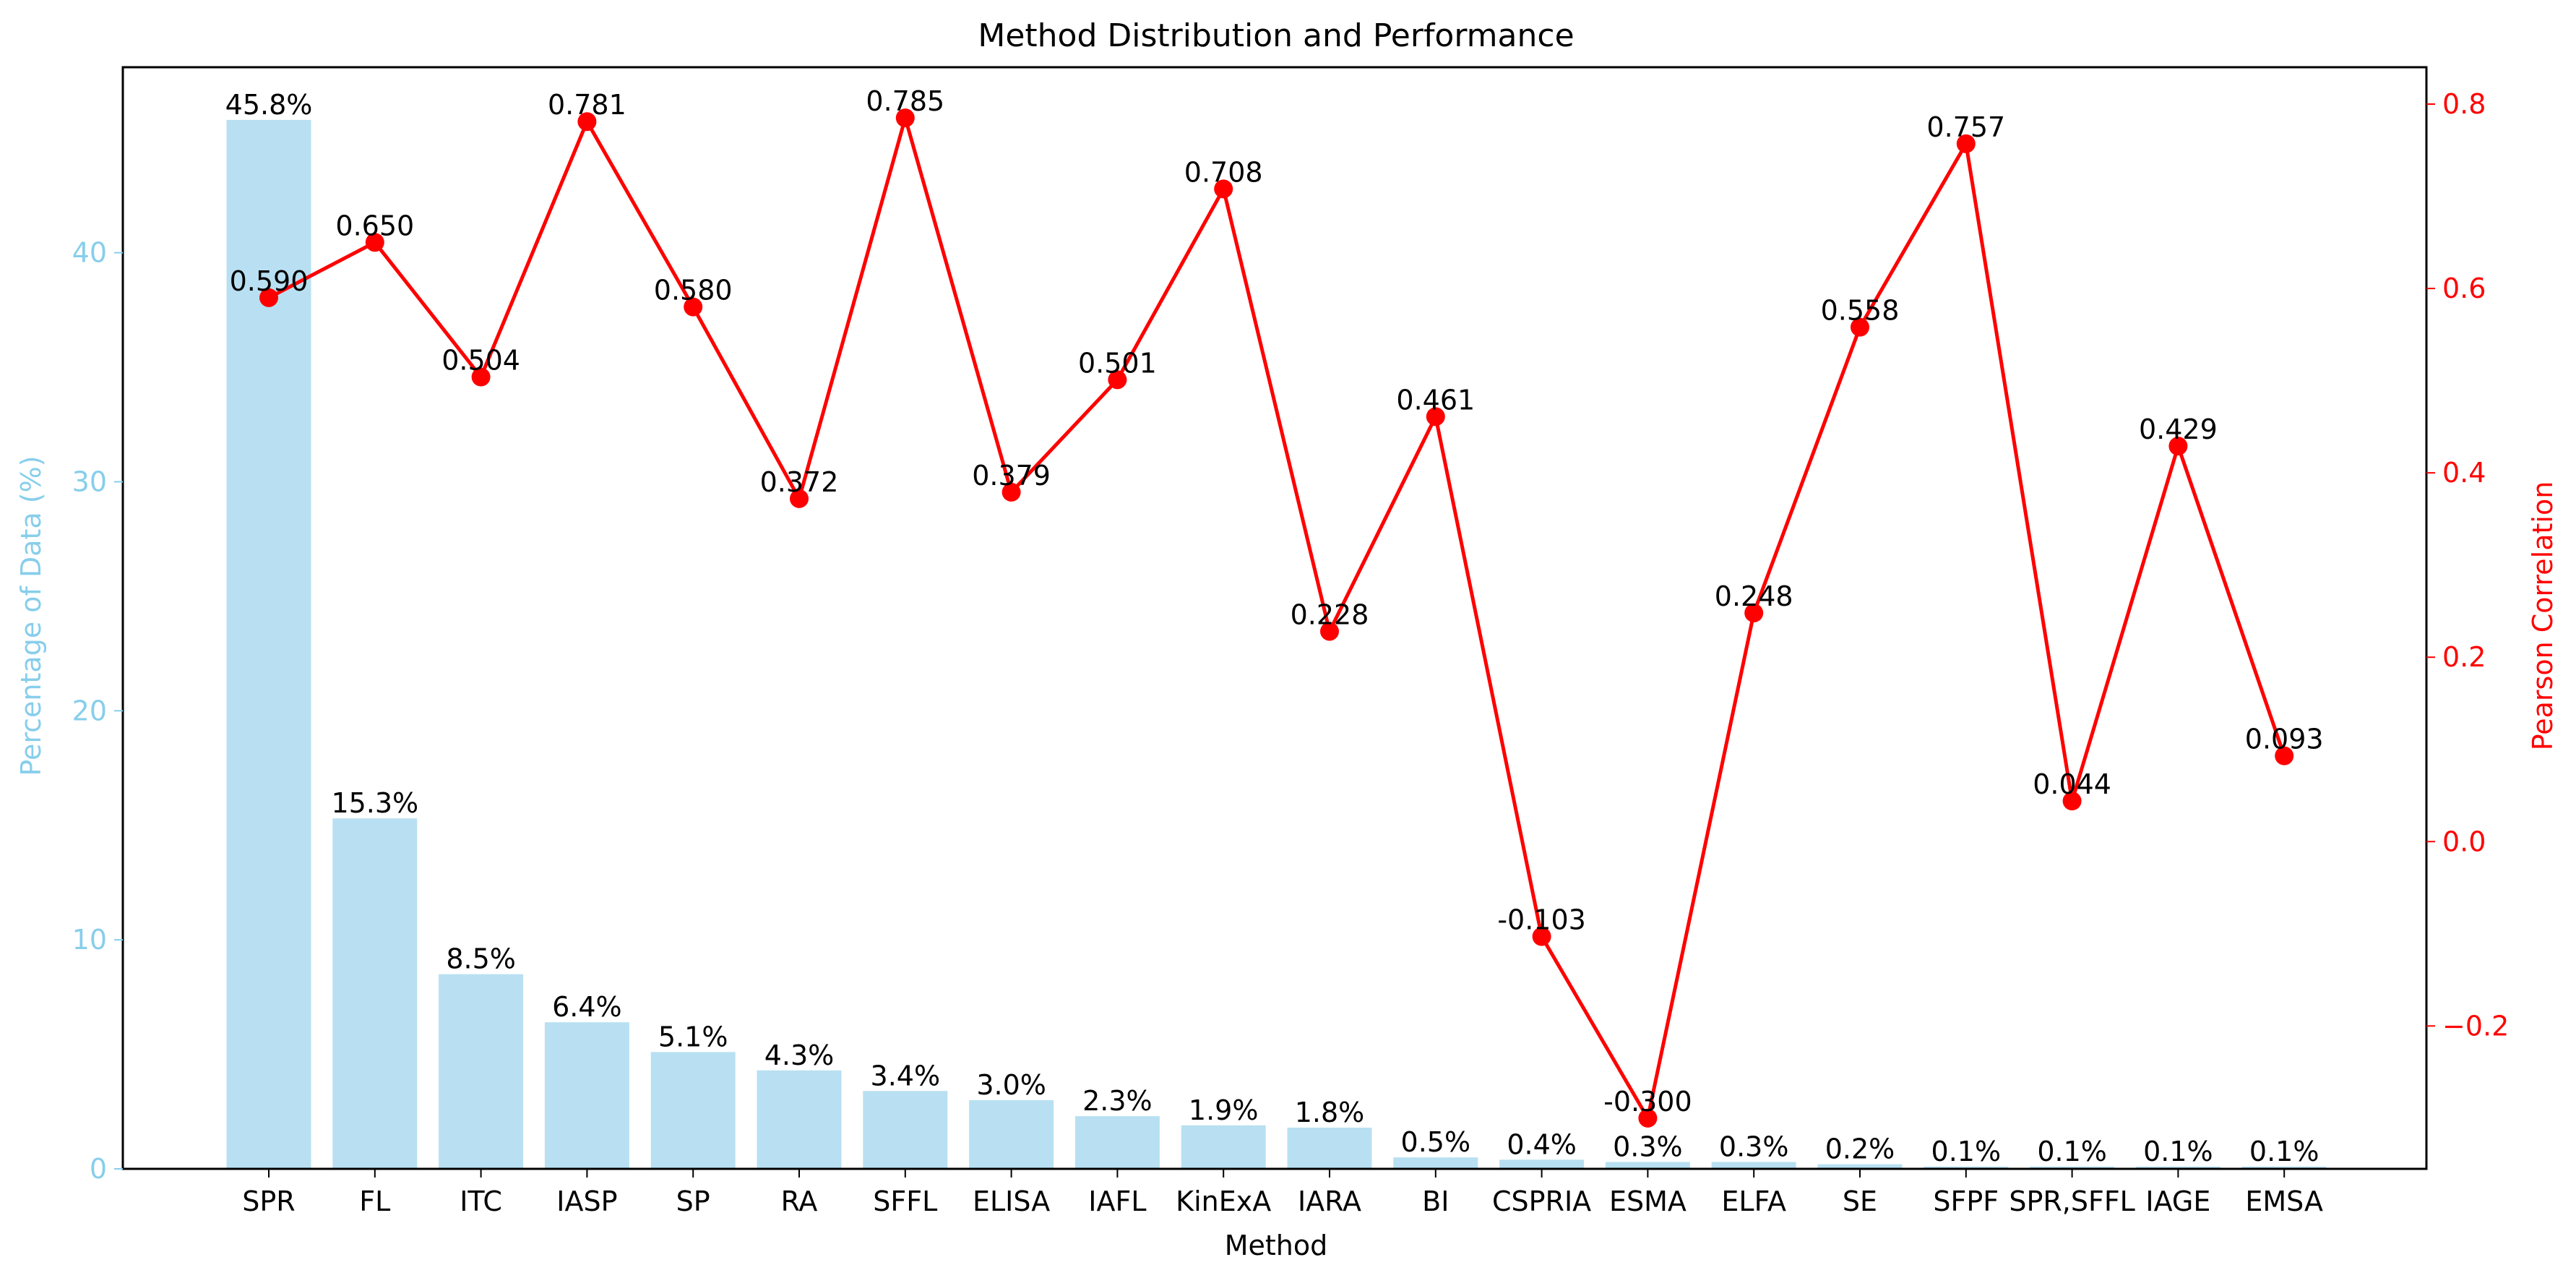  Describe the element at coordinates (2177, 1167) in the screenshot. I see `bar-IAGE` at that location.